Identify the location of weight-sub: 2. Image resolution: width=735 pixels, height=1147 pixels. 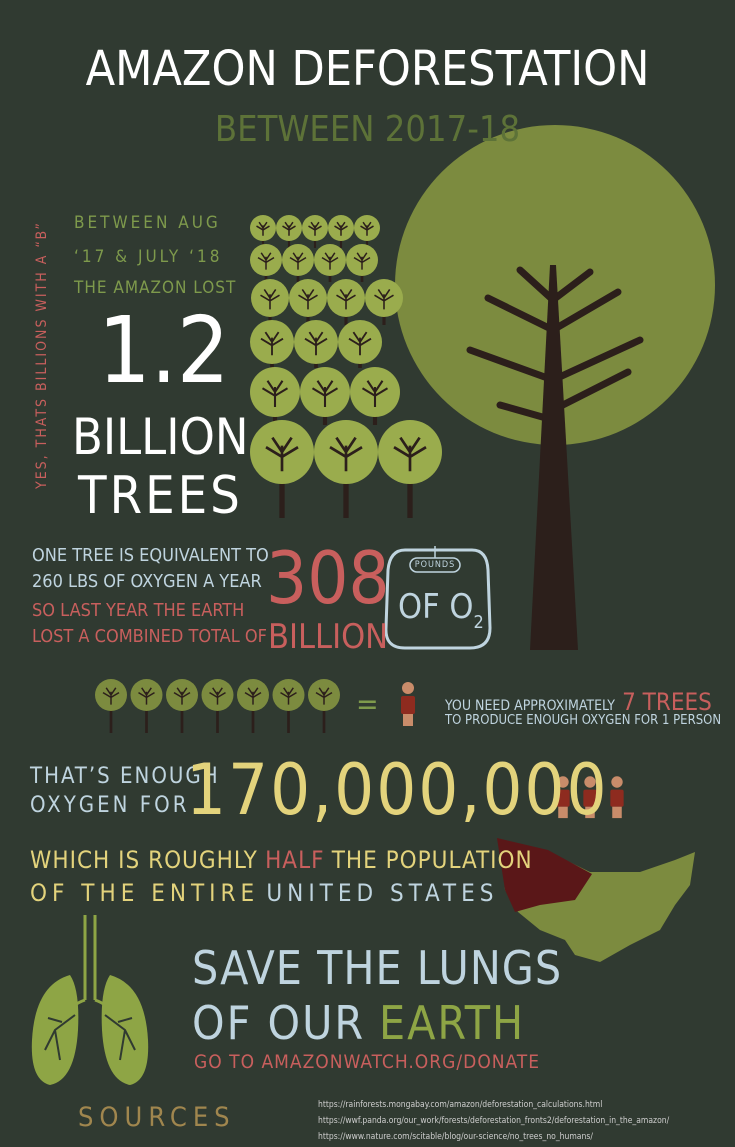
(478, 622).